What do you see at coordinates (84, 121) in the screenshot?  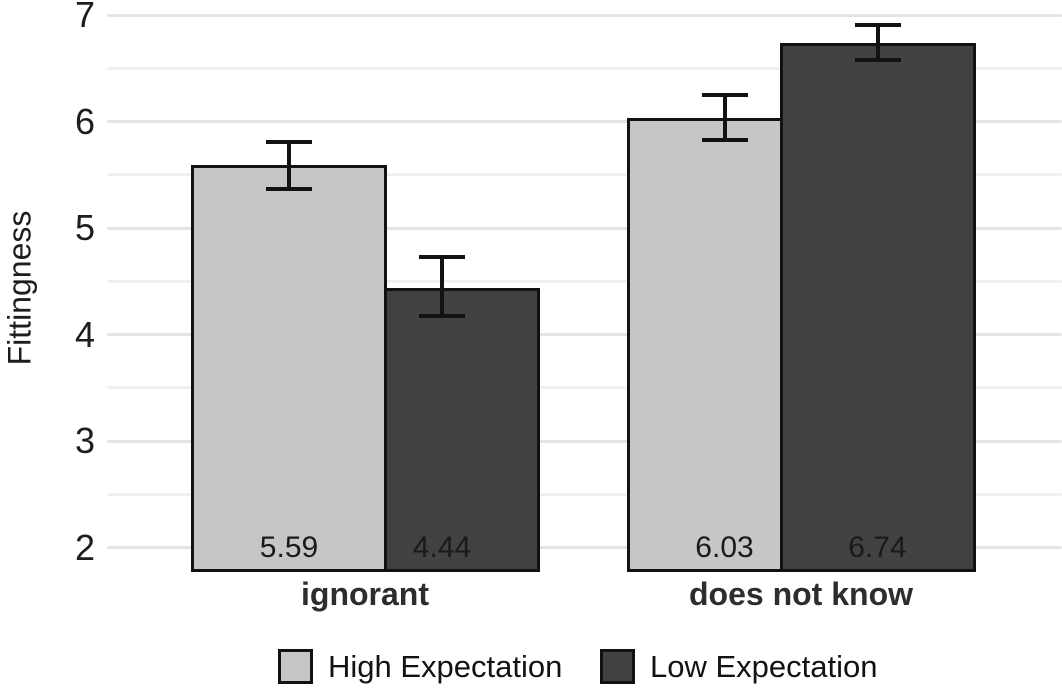 I see `y-axis-tick-label: 6` at bounding box center [84, 121].